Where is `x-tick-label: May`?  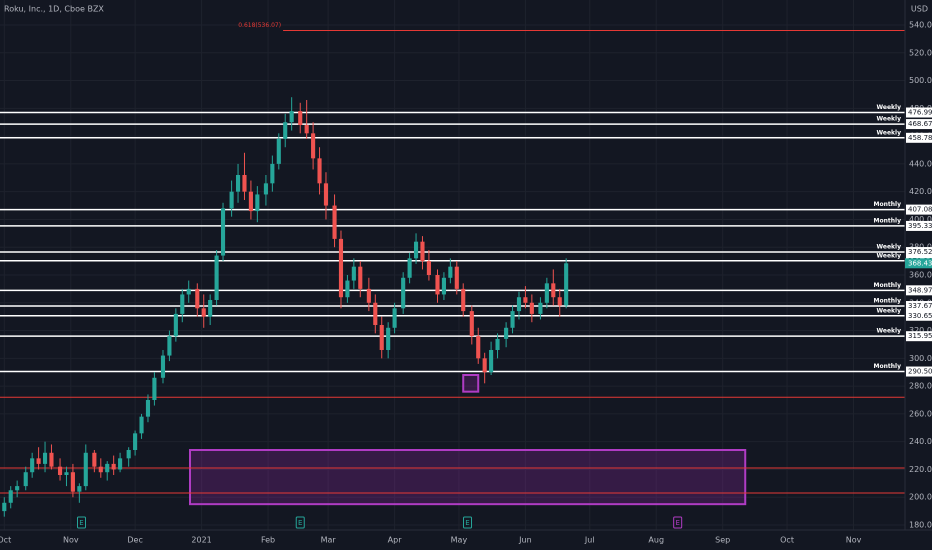 x-tick-label: May is located at coordinates (459, 540).